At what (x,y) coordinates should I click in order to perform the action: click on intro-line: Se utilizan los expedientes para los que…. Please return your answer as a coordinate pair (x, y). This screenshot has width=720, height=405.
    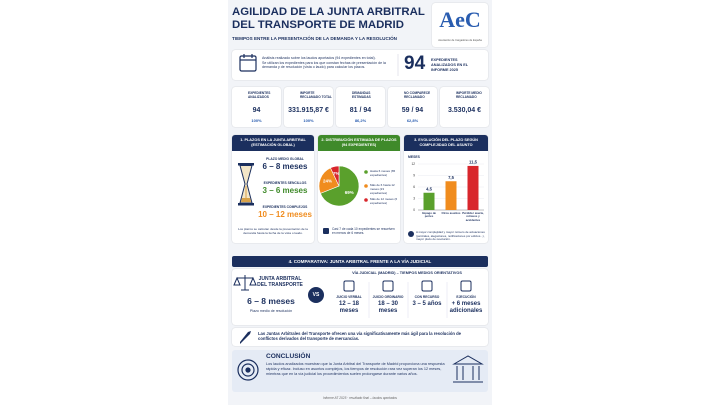
    Looking at the image, I should click on (324, 65).